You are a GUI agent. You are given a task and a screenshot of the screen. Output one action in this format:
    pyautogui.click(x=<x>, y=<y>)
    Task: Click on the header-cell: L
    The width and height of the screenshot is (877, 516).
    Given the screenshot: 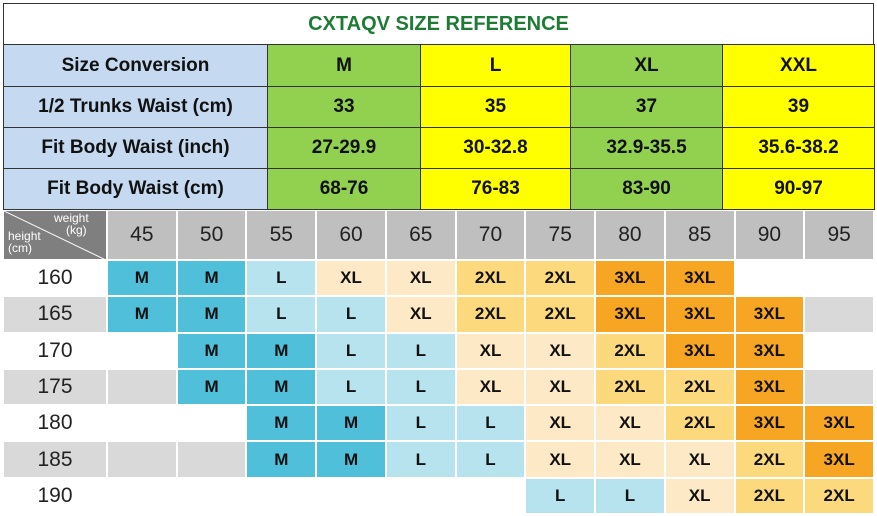 What is the action you would take?
    pyautogui.click(x=495, y=65)
    